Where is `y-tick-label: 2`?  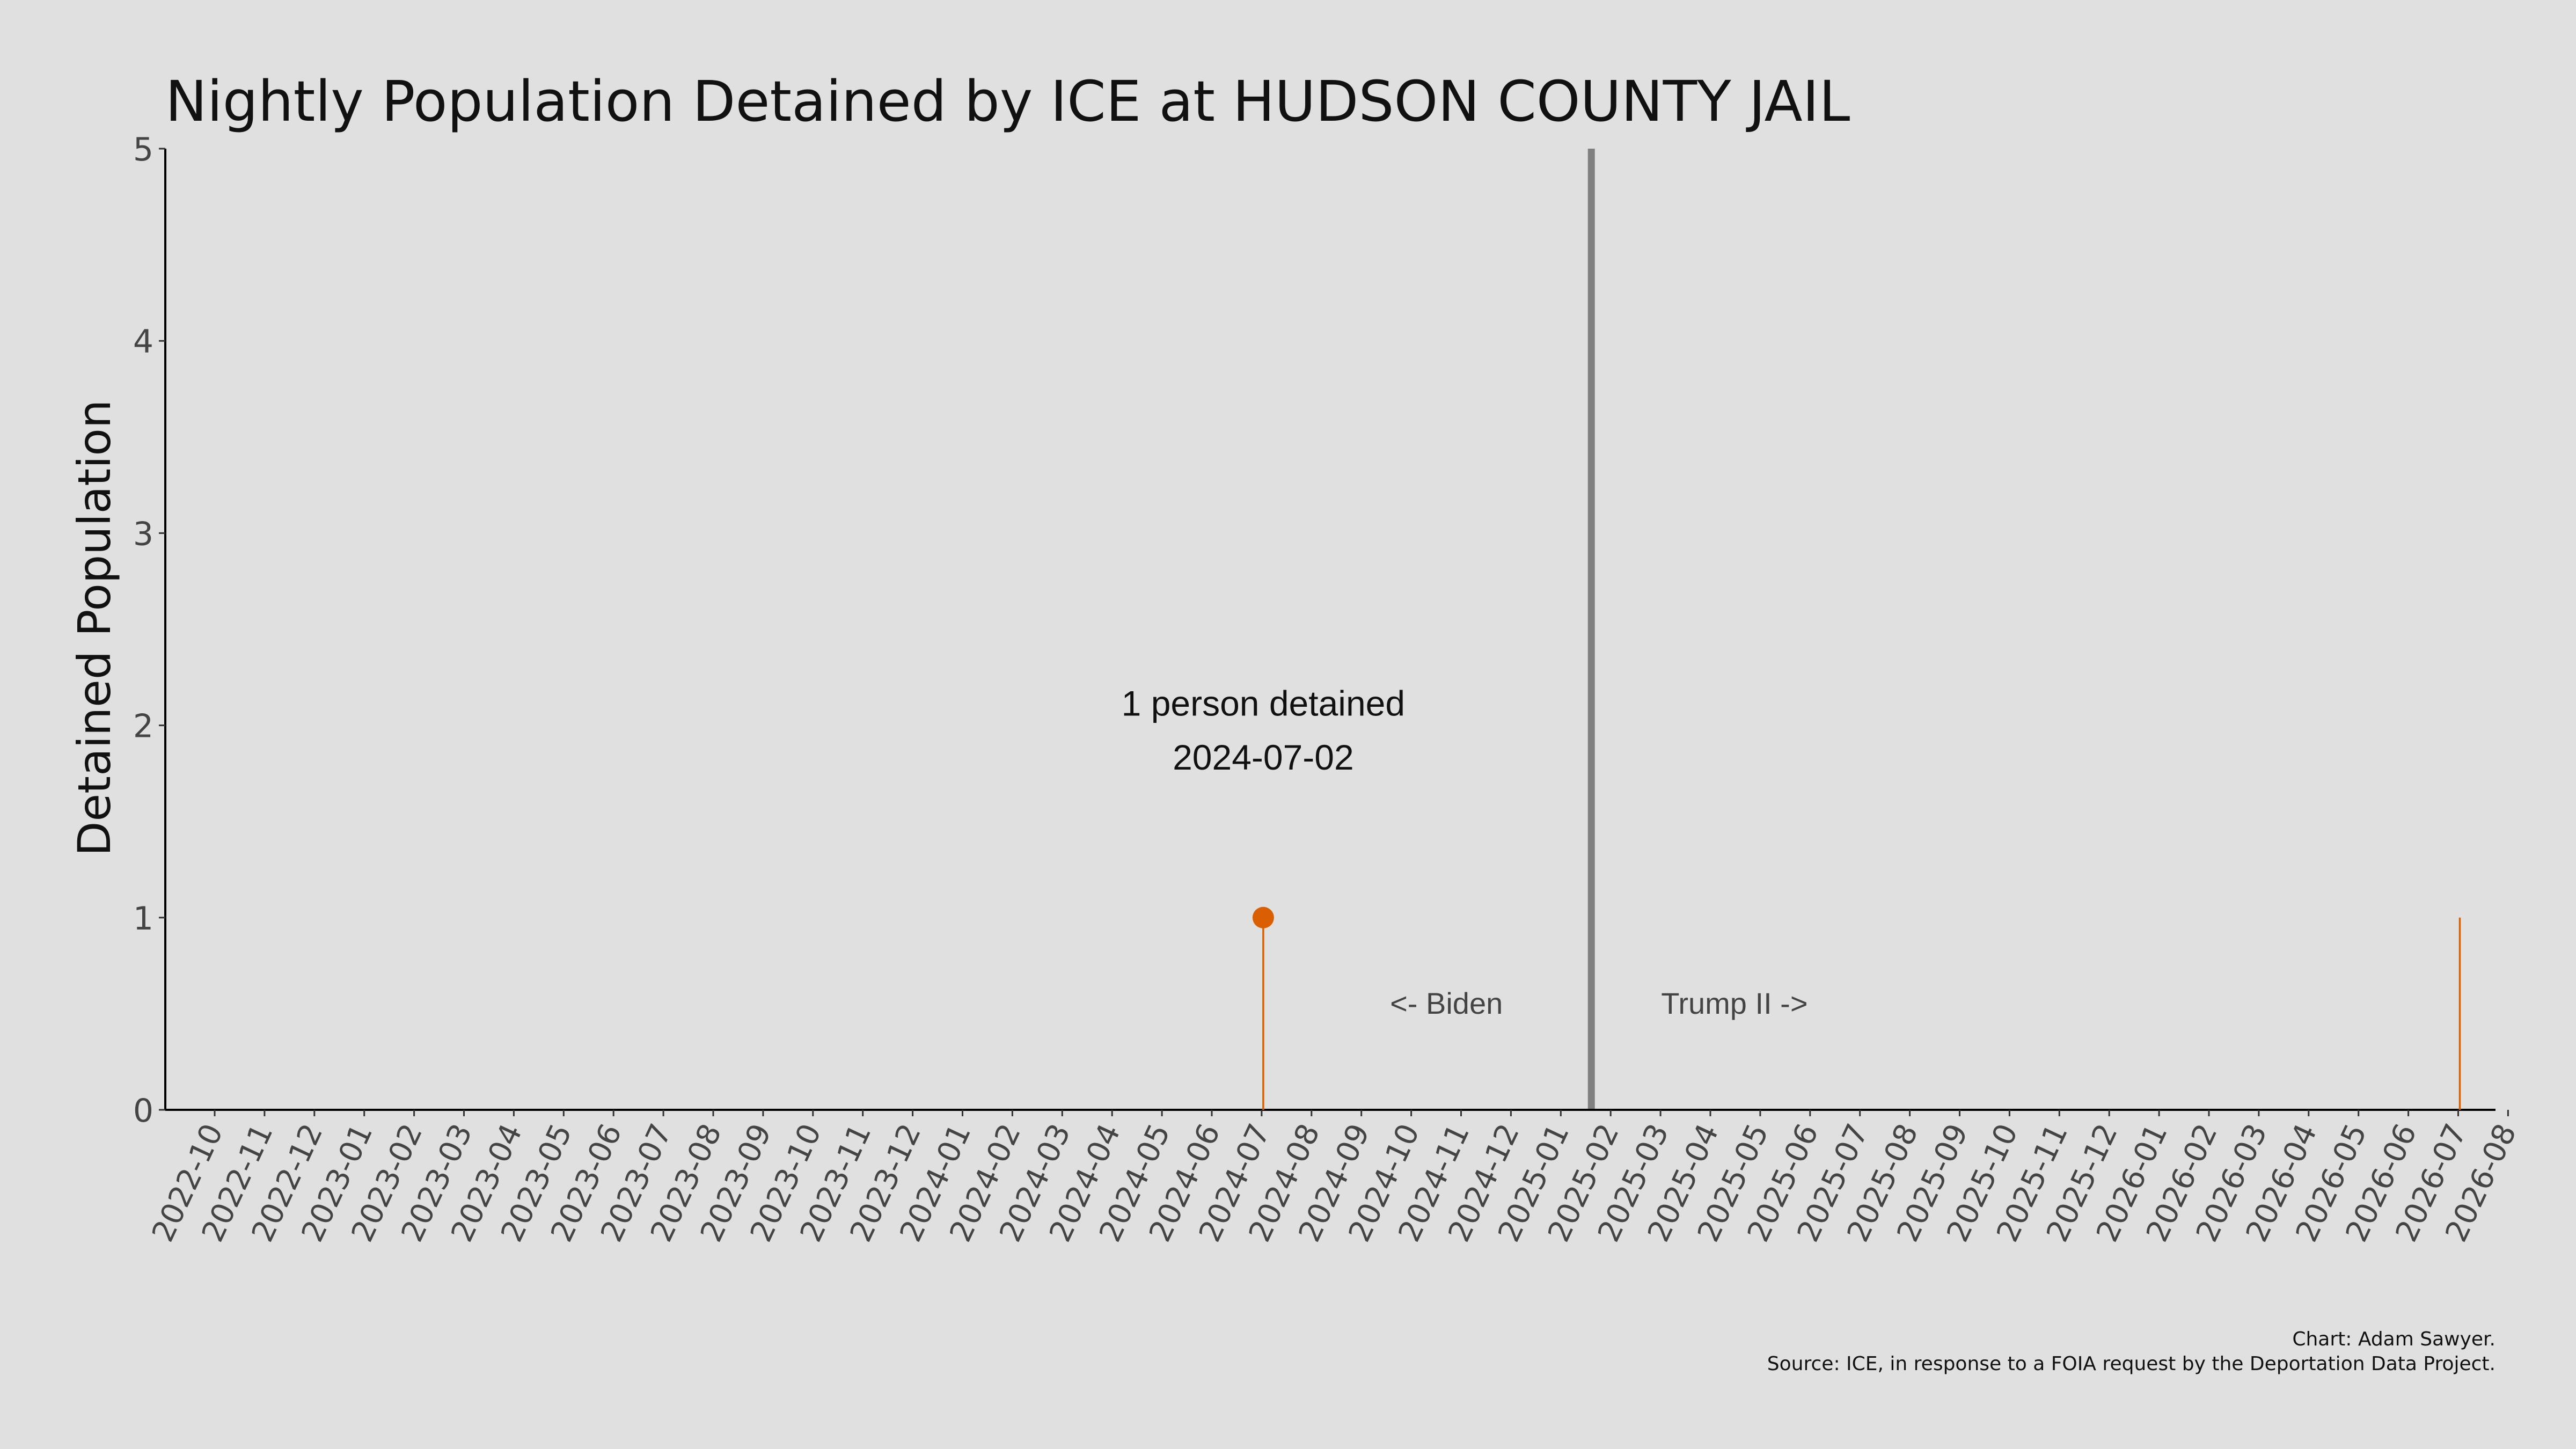
y-tick-label: 2 is located at coordinates (143, 726).